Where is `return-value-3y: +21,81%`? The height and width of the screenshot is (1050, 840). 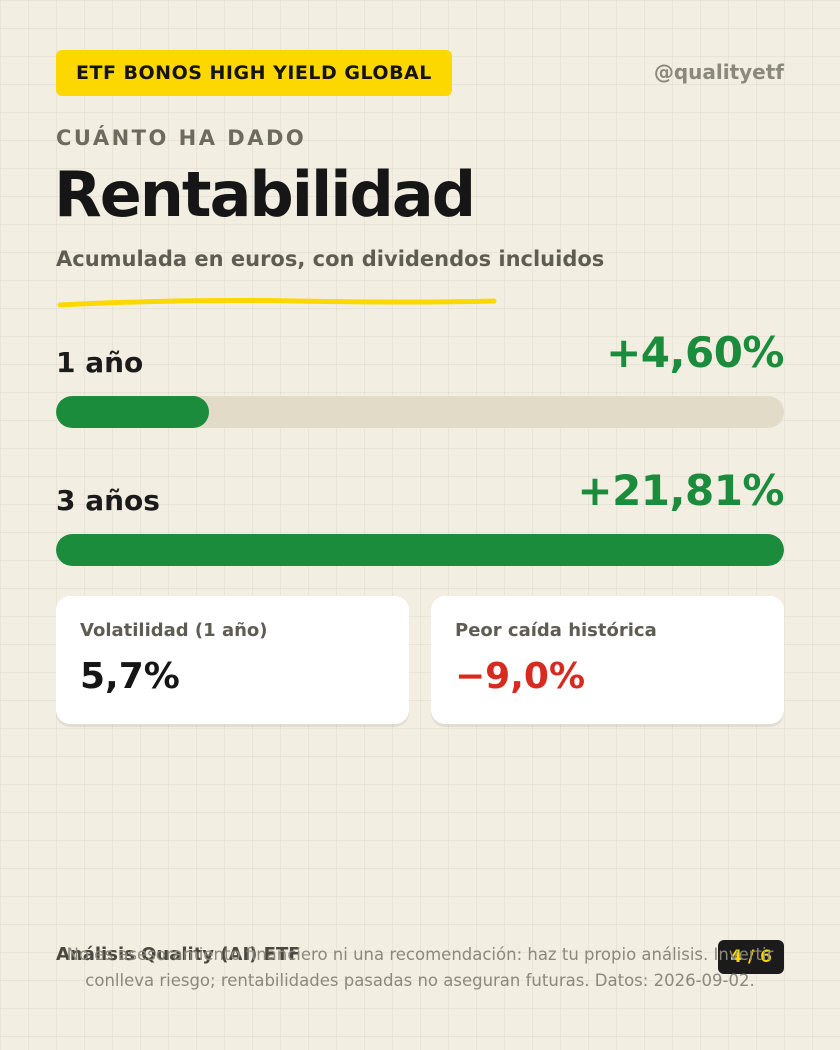
return-value-3y: +21,81% is located at coordinates (680, 490).